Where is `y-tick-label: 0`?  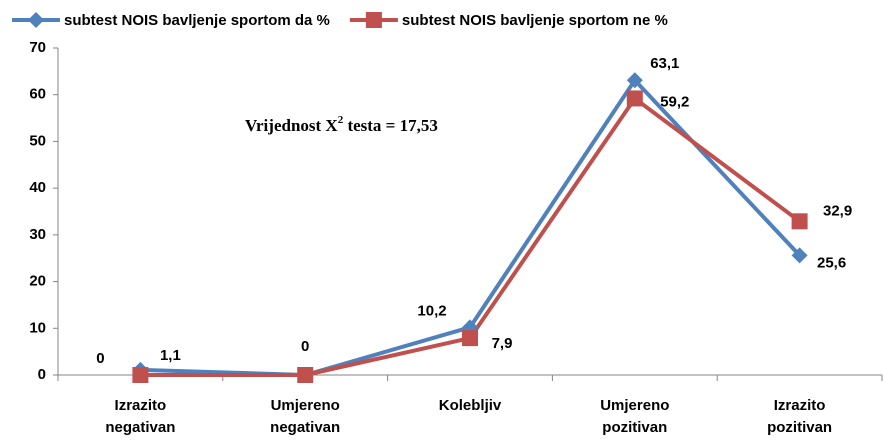
y-tick-label: 0 is located at coordinates (42, 374).